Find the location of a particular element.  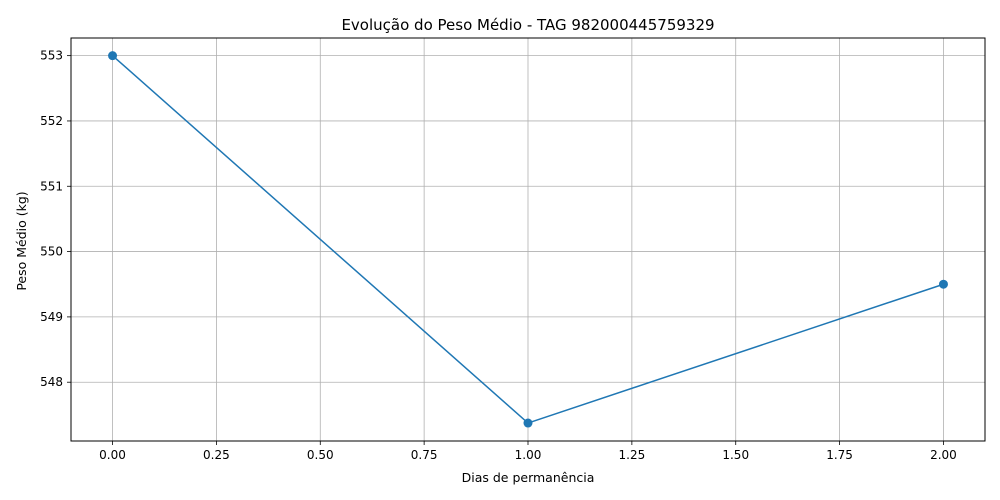

y-tick-label: 551 is located at coordinates (51, 186).